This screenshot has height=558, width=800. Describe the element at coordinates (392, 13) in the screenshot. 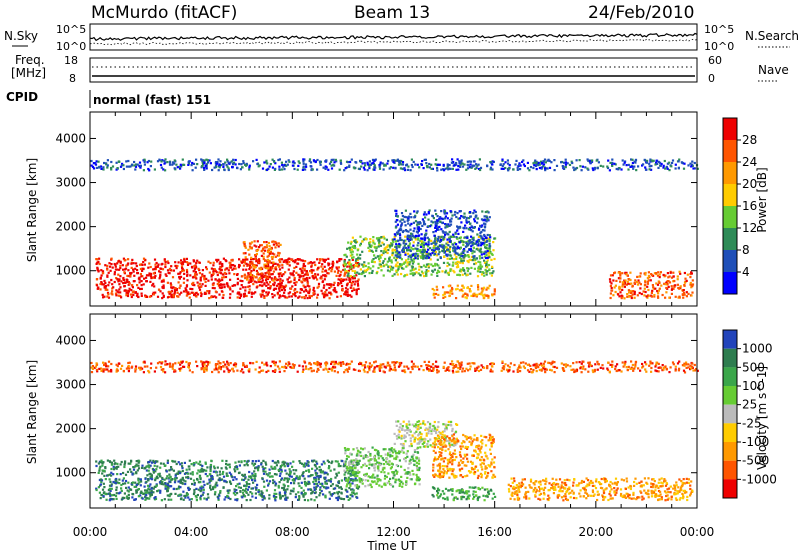

I see `beam-label: Beam 13` at that location.